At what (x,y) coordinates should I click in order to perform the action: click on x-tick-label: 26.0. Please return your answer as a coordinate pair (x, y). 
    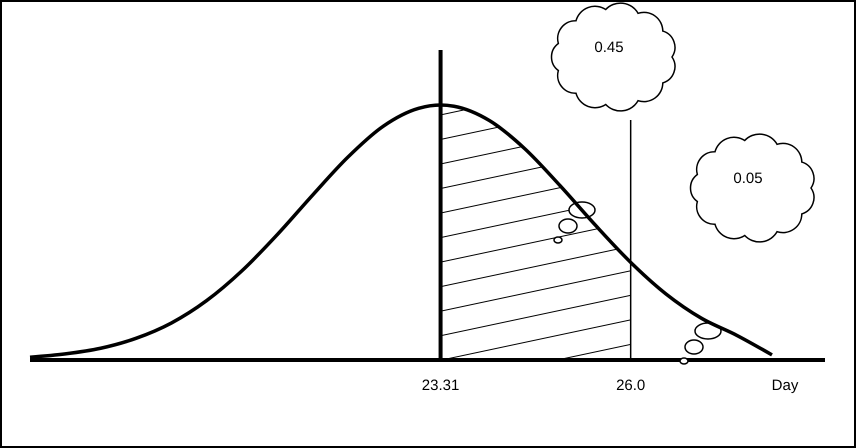
    Looking at the image, I should click on (631, 385).